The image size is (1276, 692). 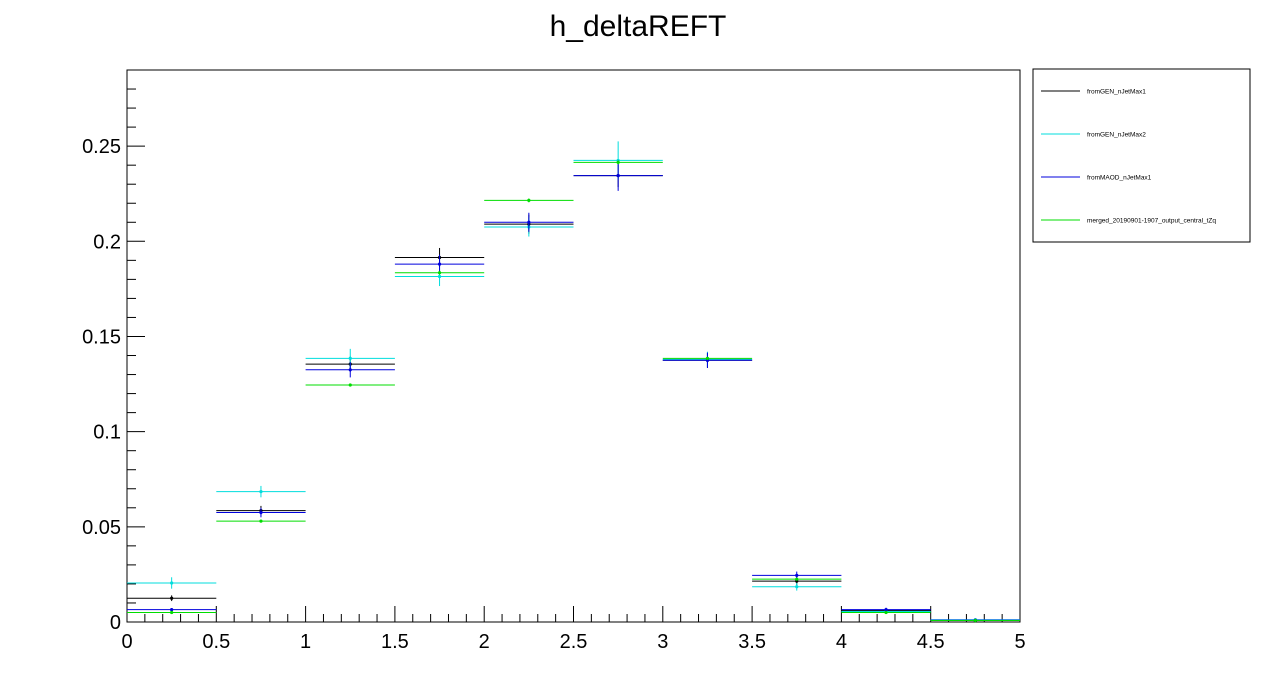 I want to click on y-tick-label: 0.2, so click(x=107, y=242).